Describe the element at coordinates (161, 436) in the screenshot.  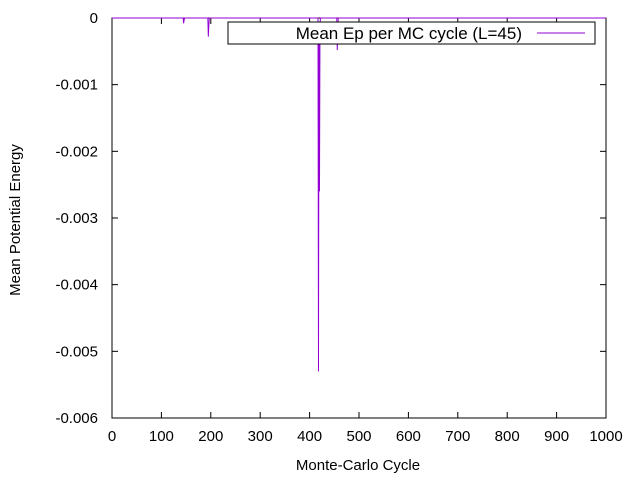
I see `x-tick-label: 100` at that location.